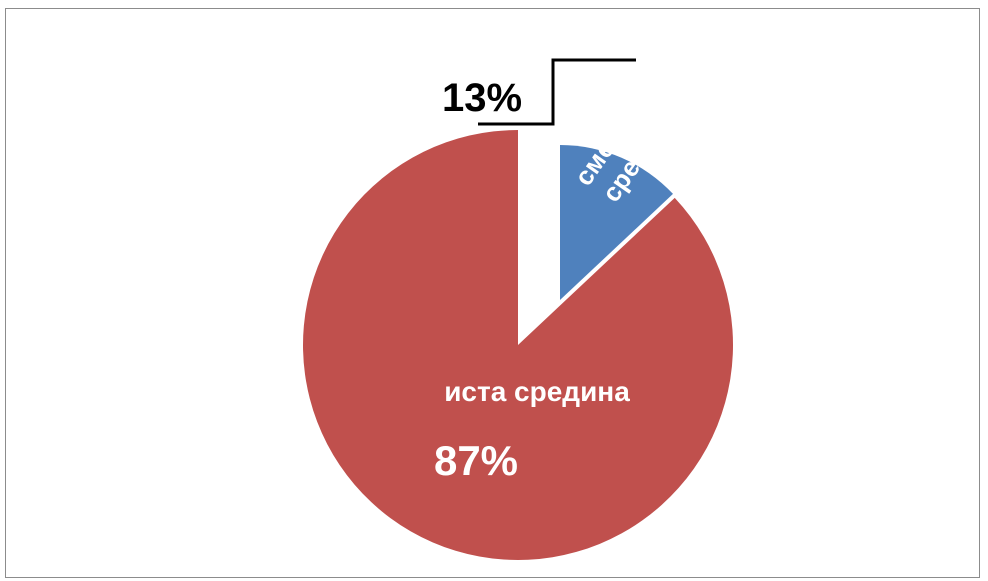 The image size is (988, 581). Describe the element at coordinates (476, 460) in the screenshot. I see `value-label-same: 87%` at that location.